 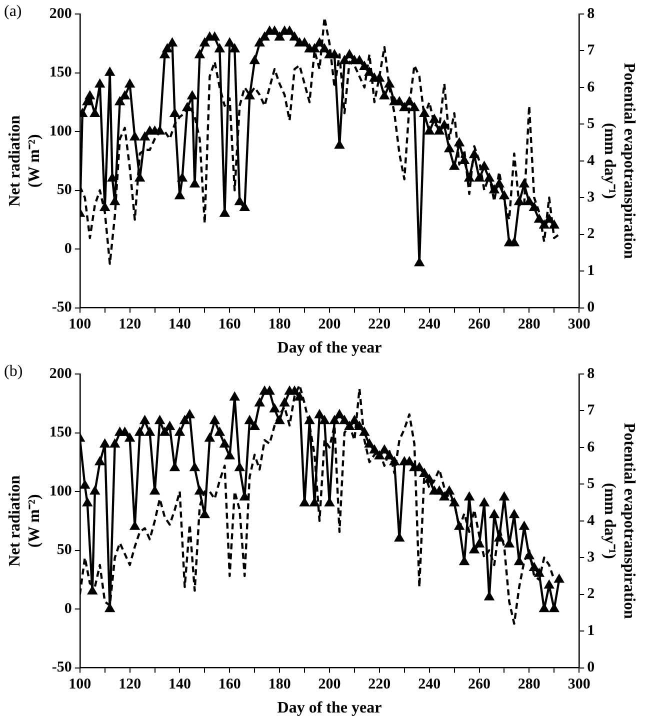 What do you see at coordinates (13, 371) in the screenshot?
I see `text: (b)` at bounding box center [13, 371].